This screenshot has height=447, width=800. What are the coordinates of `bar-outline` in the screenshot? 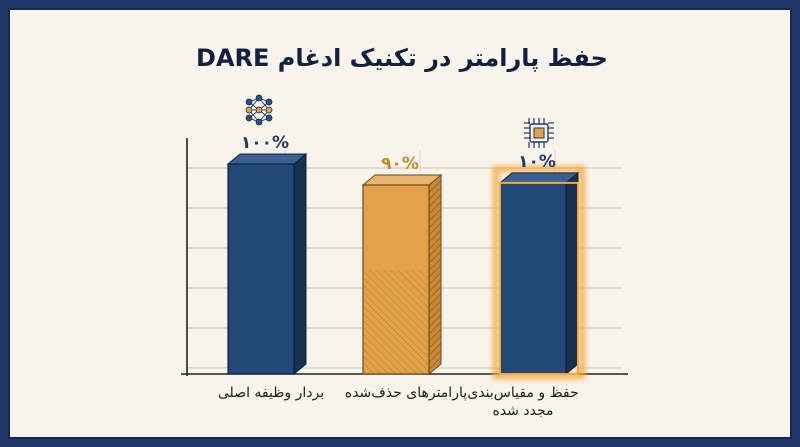 It's located at (539, 278).